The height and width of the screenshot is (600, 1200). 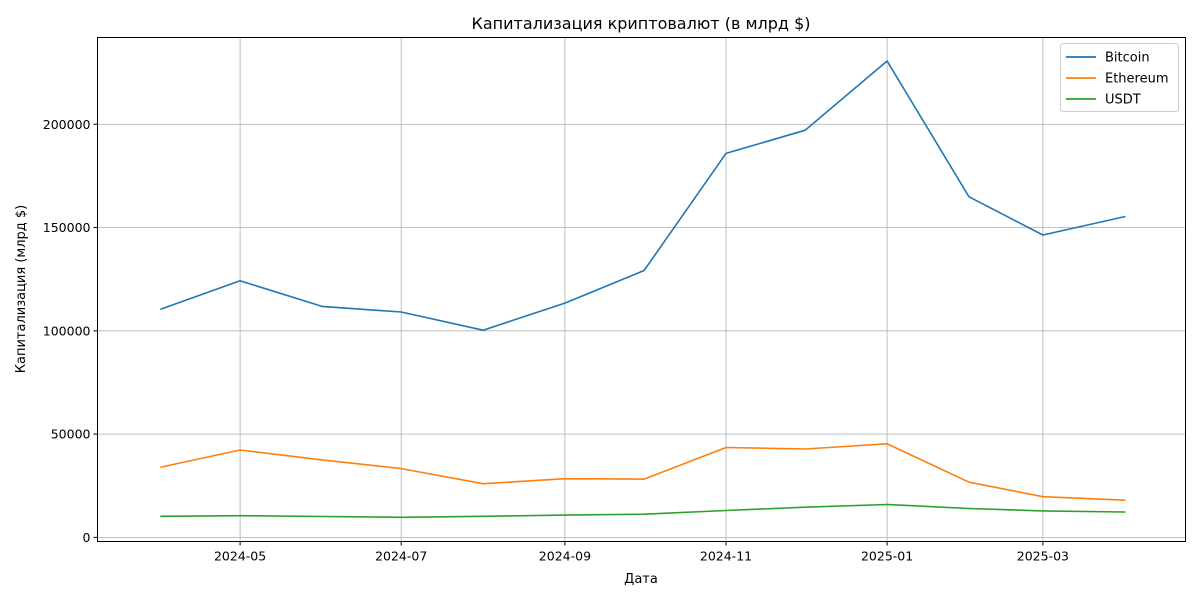 I want to click on x-tick-label: 2024-05, so click(x=240, y=556).